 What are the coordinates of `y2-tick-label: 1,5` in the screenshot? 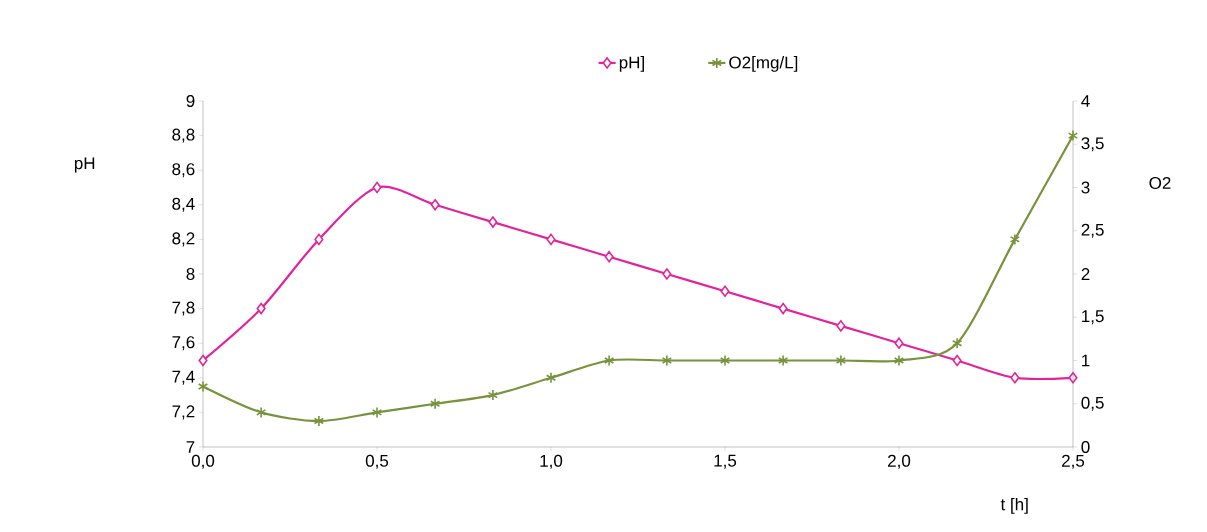 It's located at (1093, 317).